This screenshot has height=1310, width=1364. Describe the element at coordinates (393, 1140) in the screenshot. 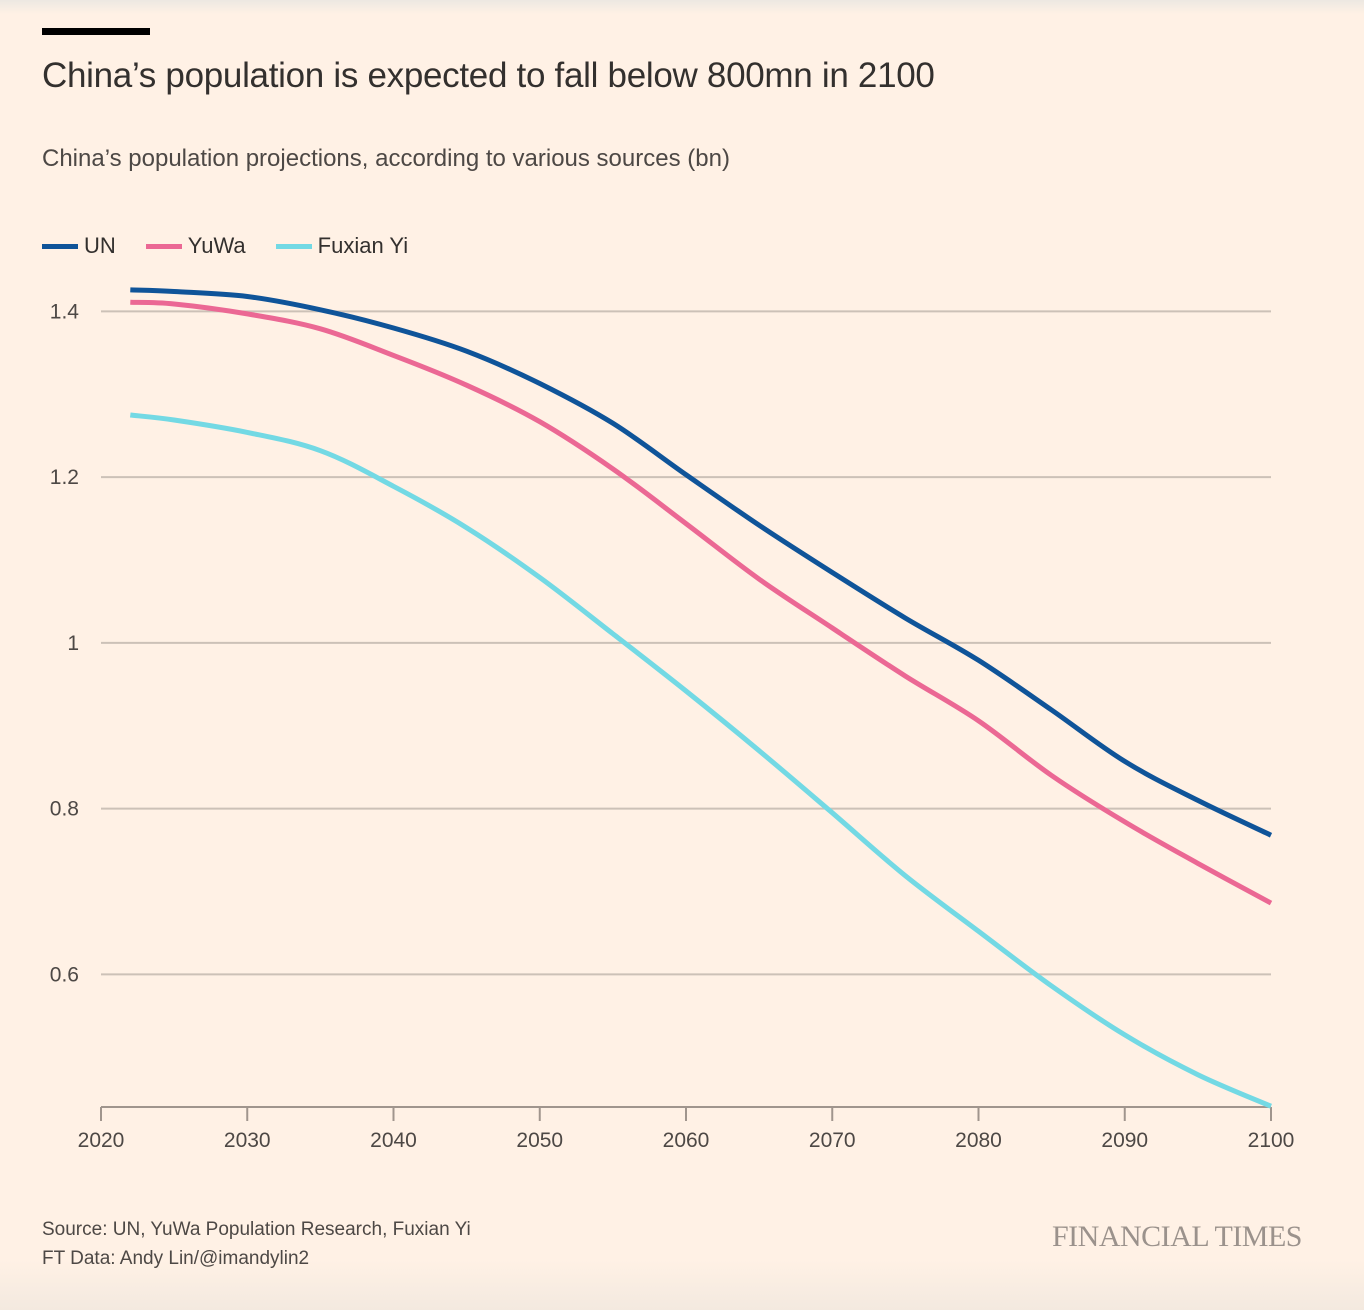

I see `x-tick-label: 2040` at that location.